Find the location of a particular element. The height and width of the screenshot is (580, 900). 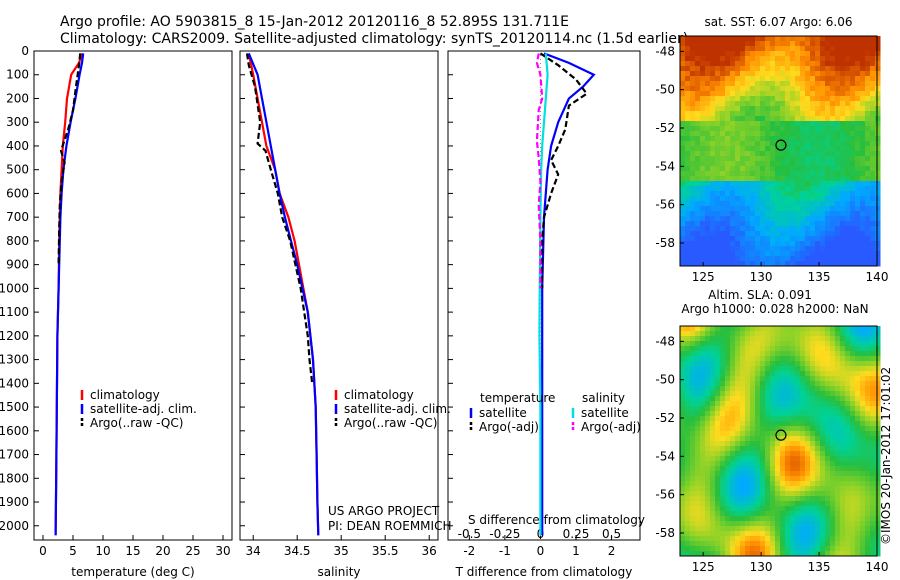

y-tick-label: -52 is located at coordinates (665, 418).